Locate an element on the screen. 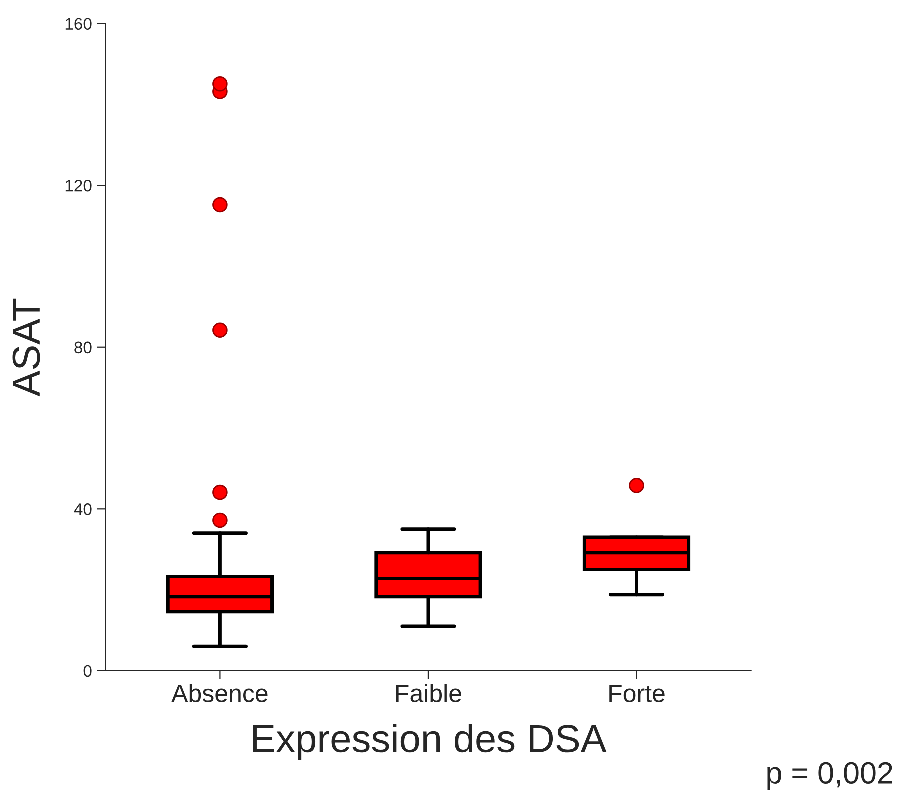 The width and height of the screenshot is (903, 794). text: p = 0,002 is located at coordinates (830, 776).